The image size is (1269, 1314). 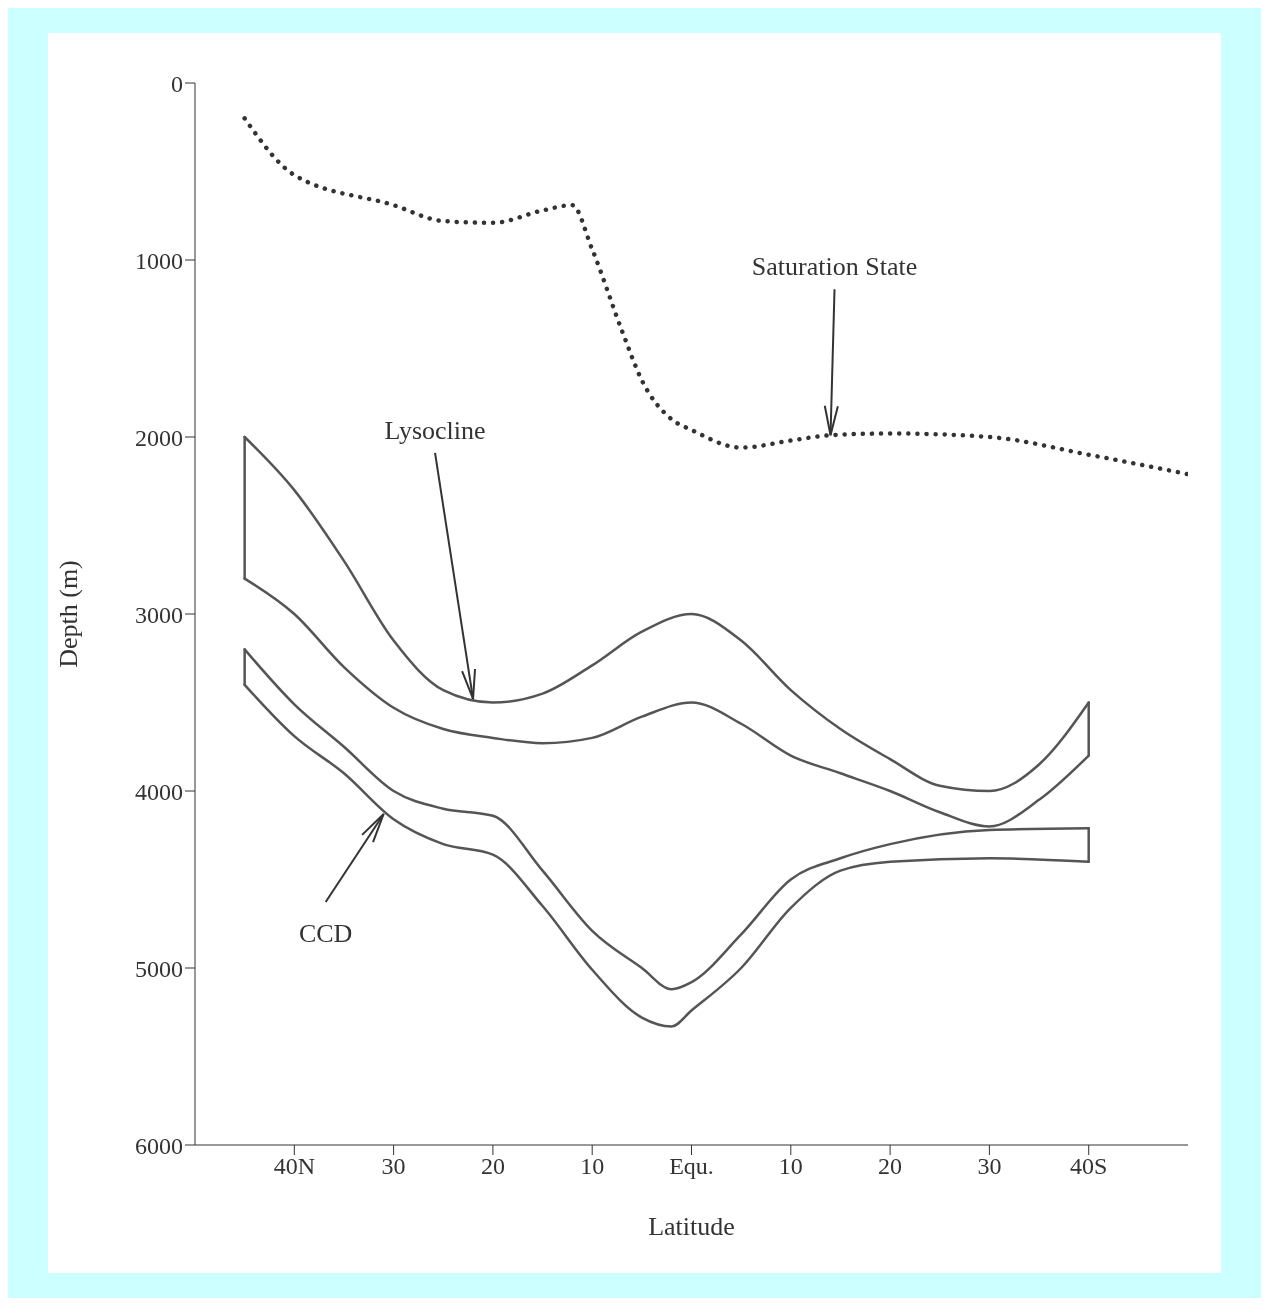 I want to click on y-tick-label: 5000, so click(x=159, y=968).